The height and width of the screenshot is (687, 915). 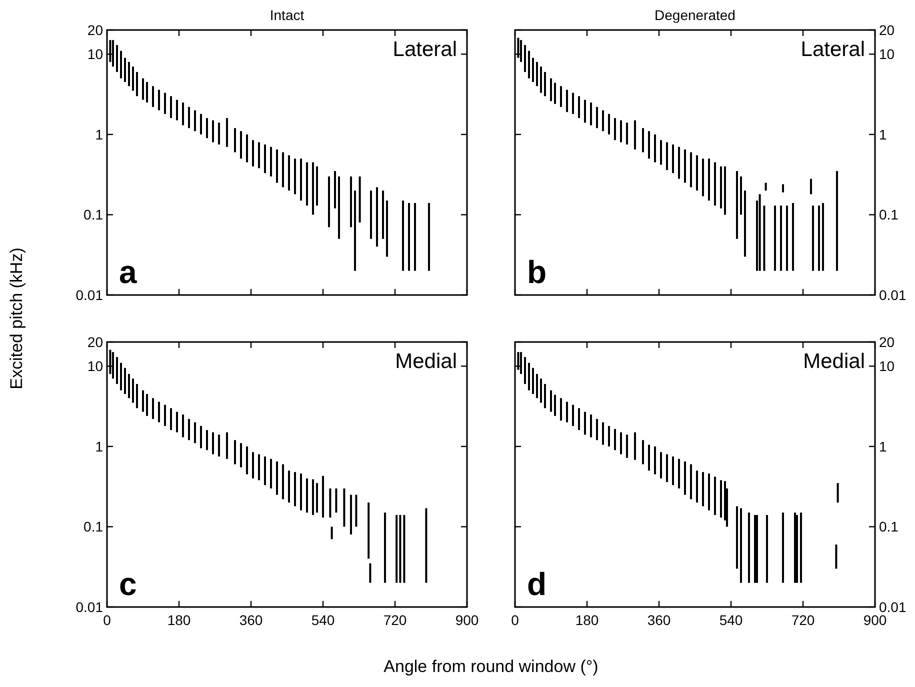 I want to click on y-tick-label: 10, so click(x=95, y=54).